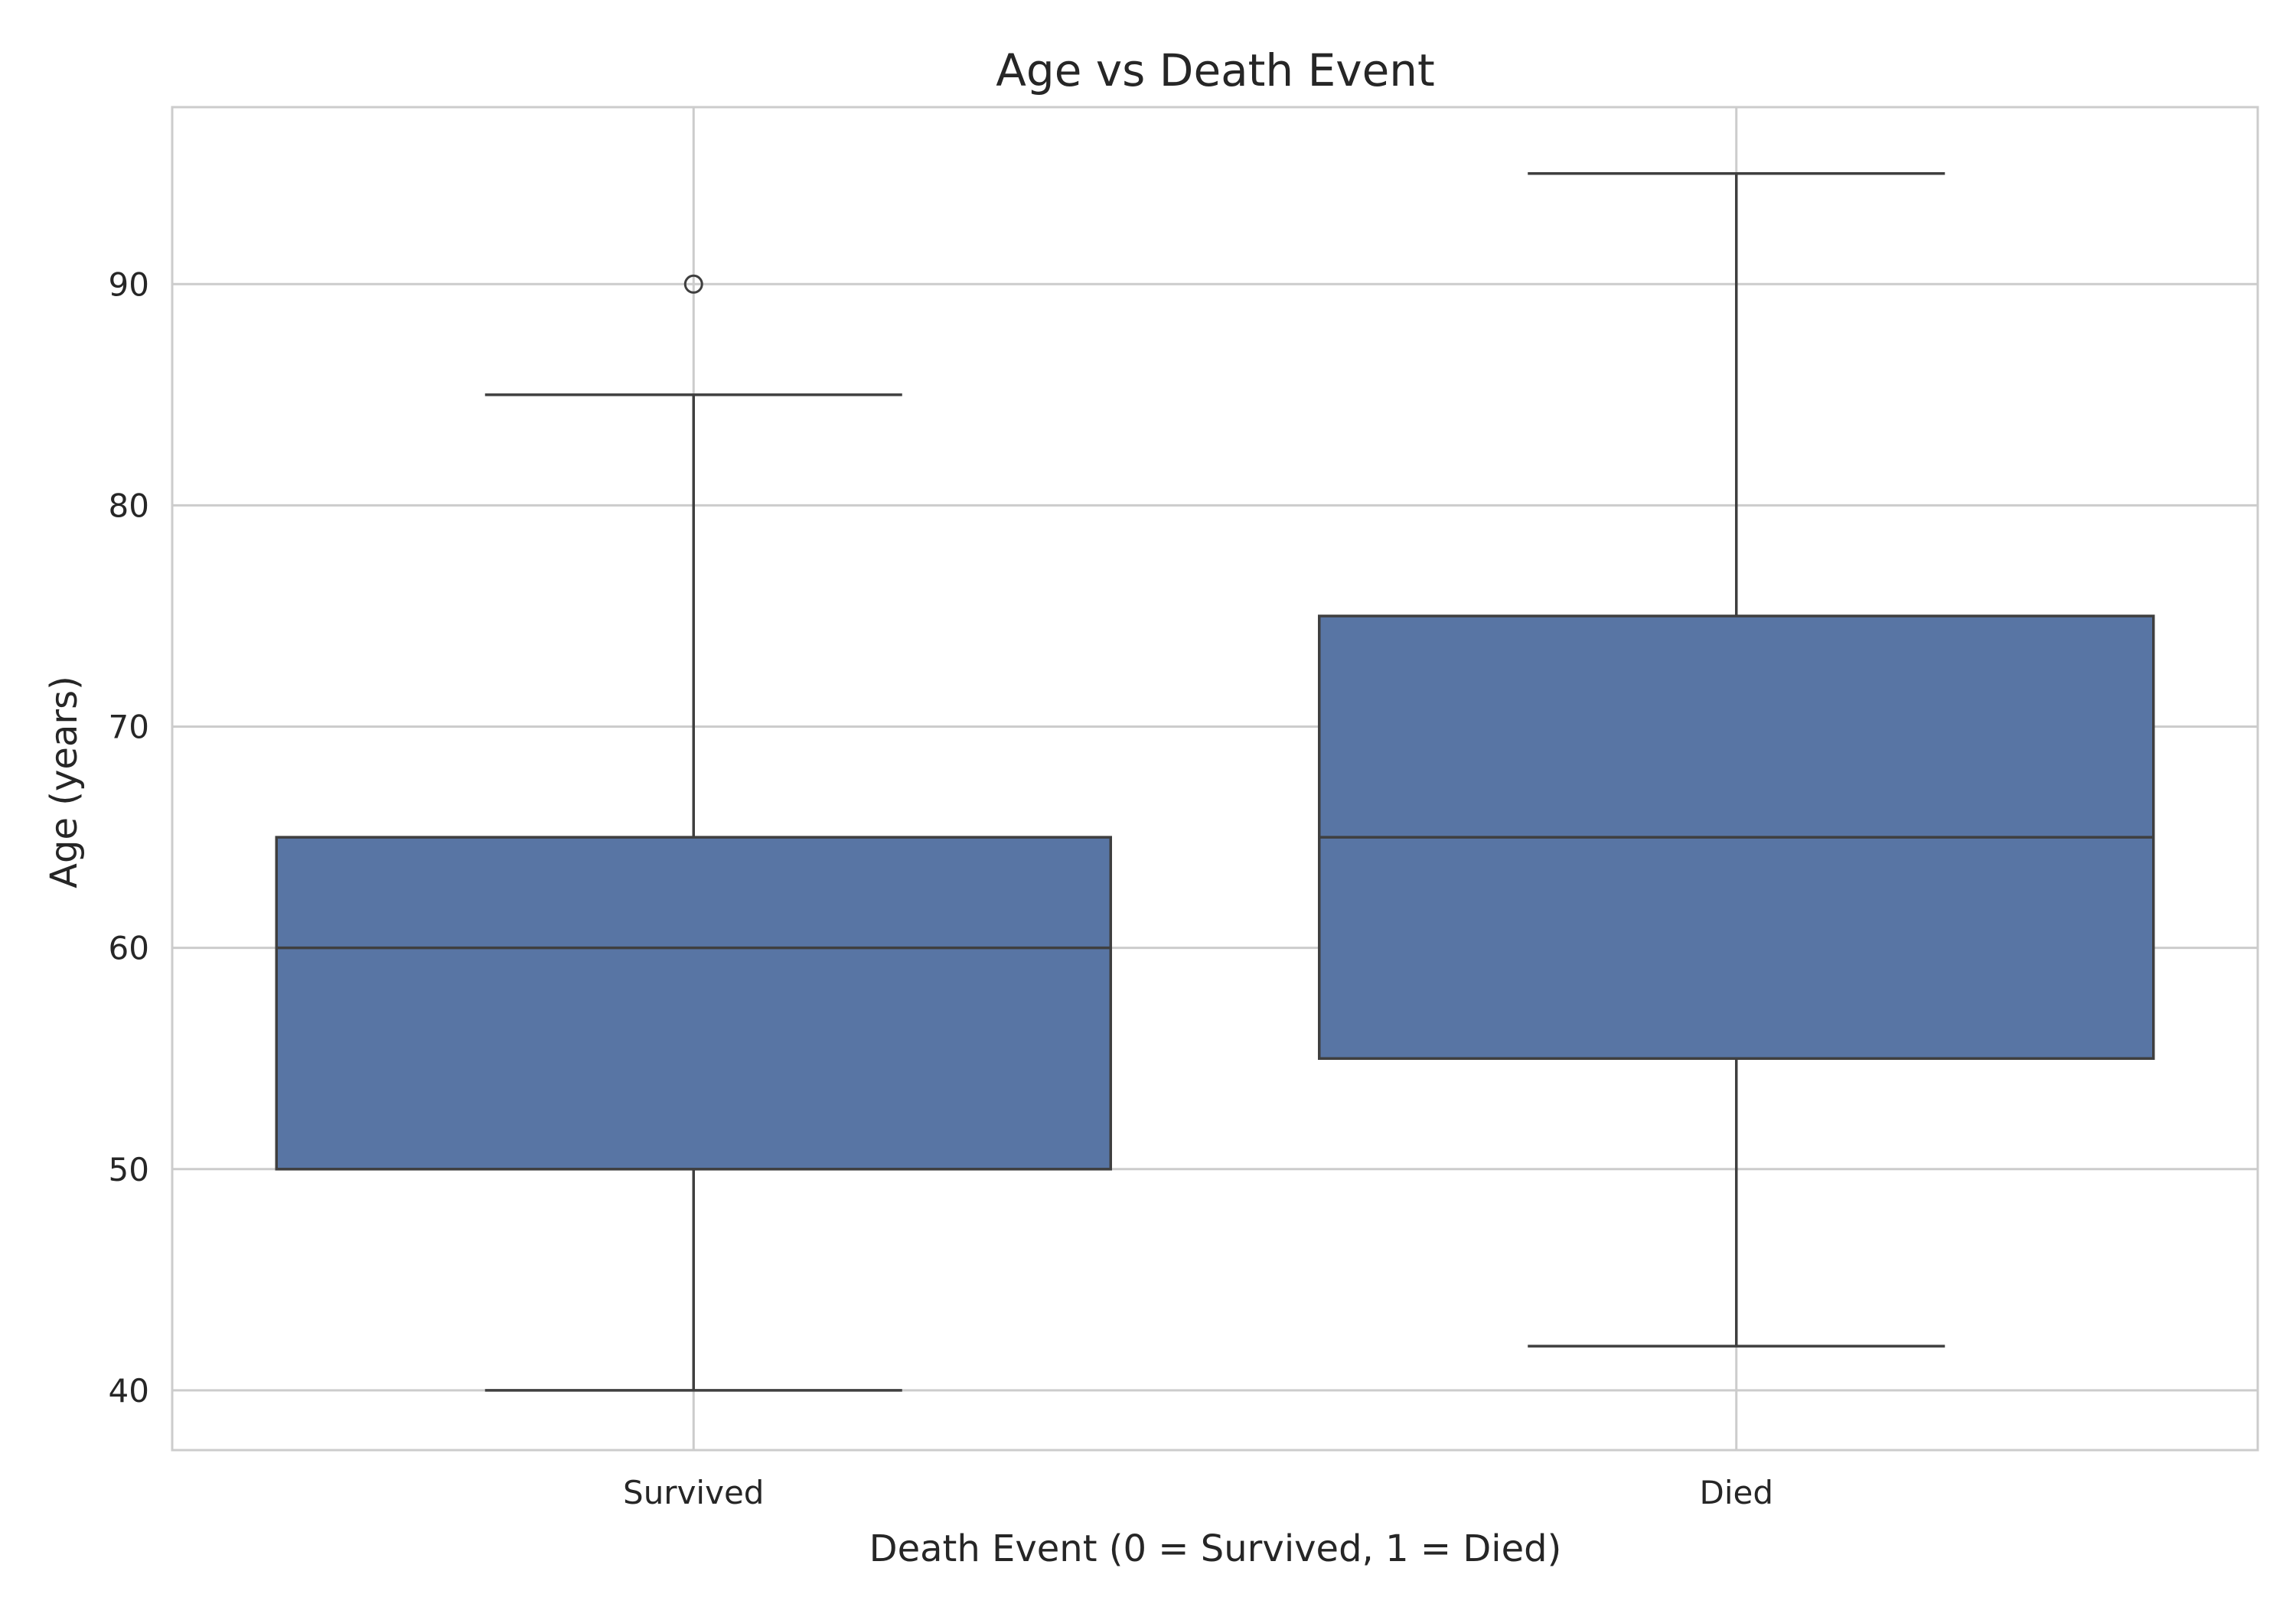 The image size is (2296, 1607). What do you see at coordinates (1215, 1548) in the screenshot?
I see `x-axis-label: Death Event (0 = Survived, 1 = Died)` at bounding box center [1215, 1548].